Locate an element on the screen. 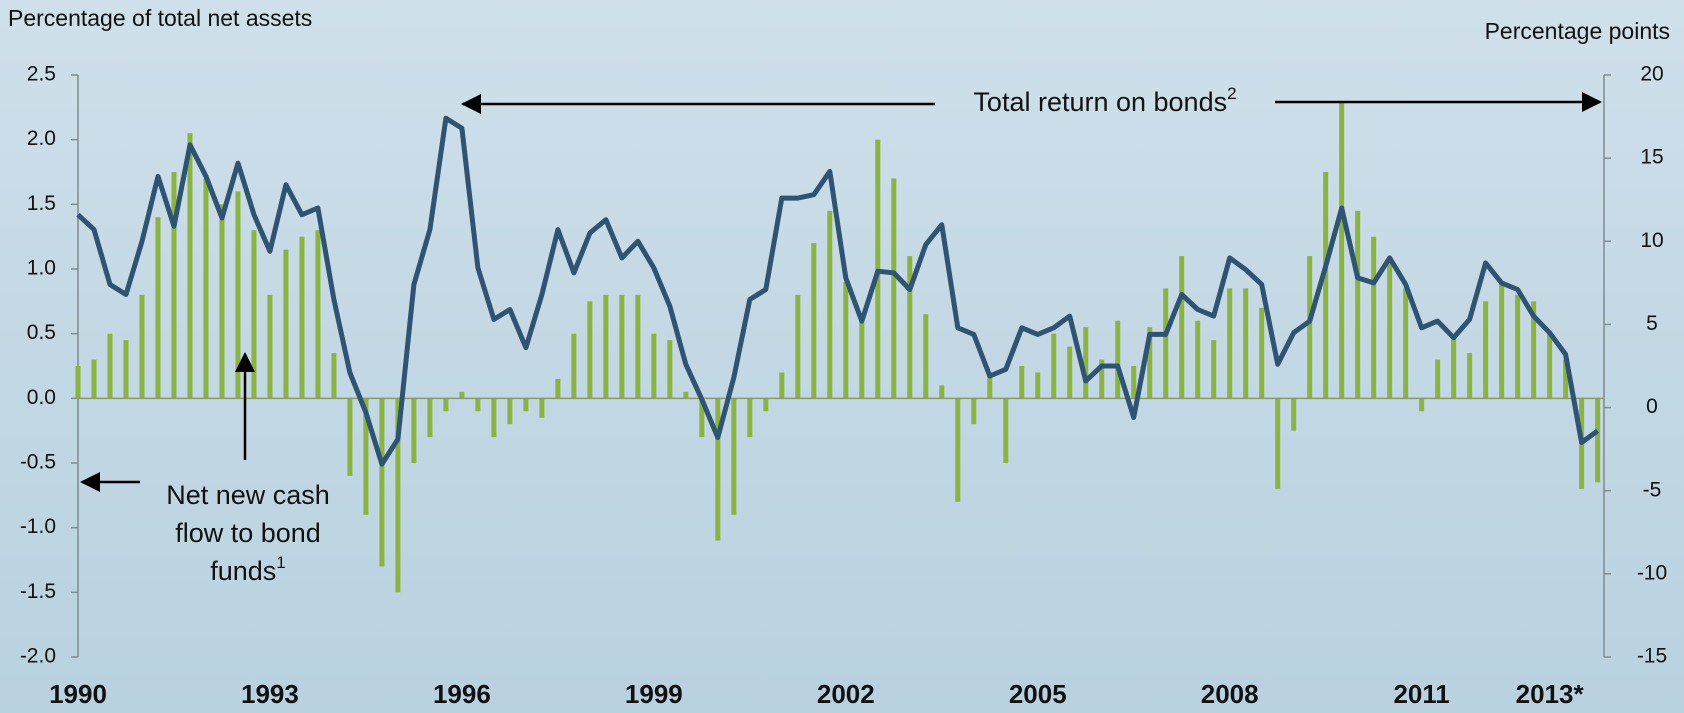 The width and height of the screenshot is (1684, 713). y-tick-label: -1.0 is located at coordinates (38, 526).